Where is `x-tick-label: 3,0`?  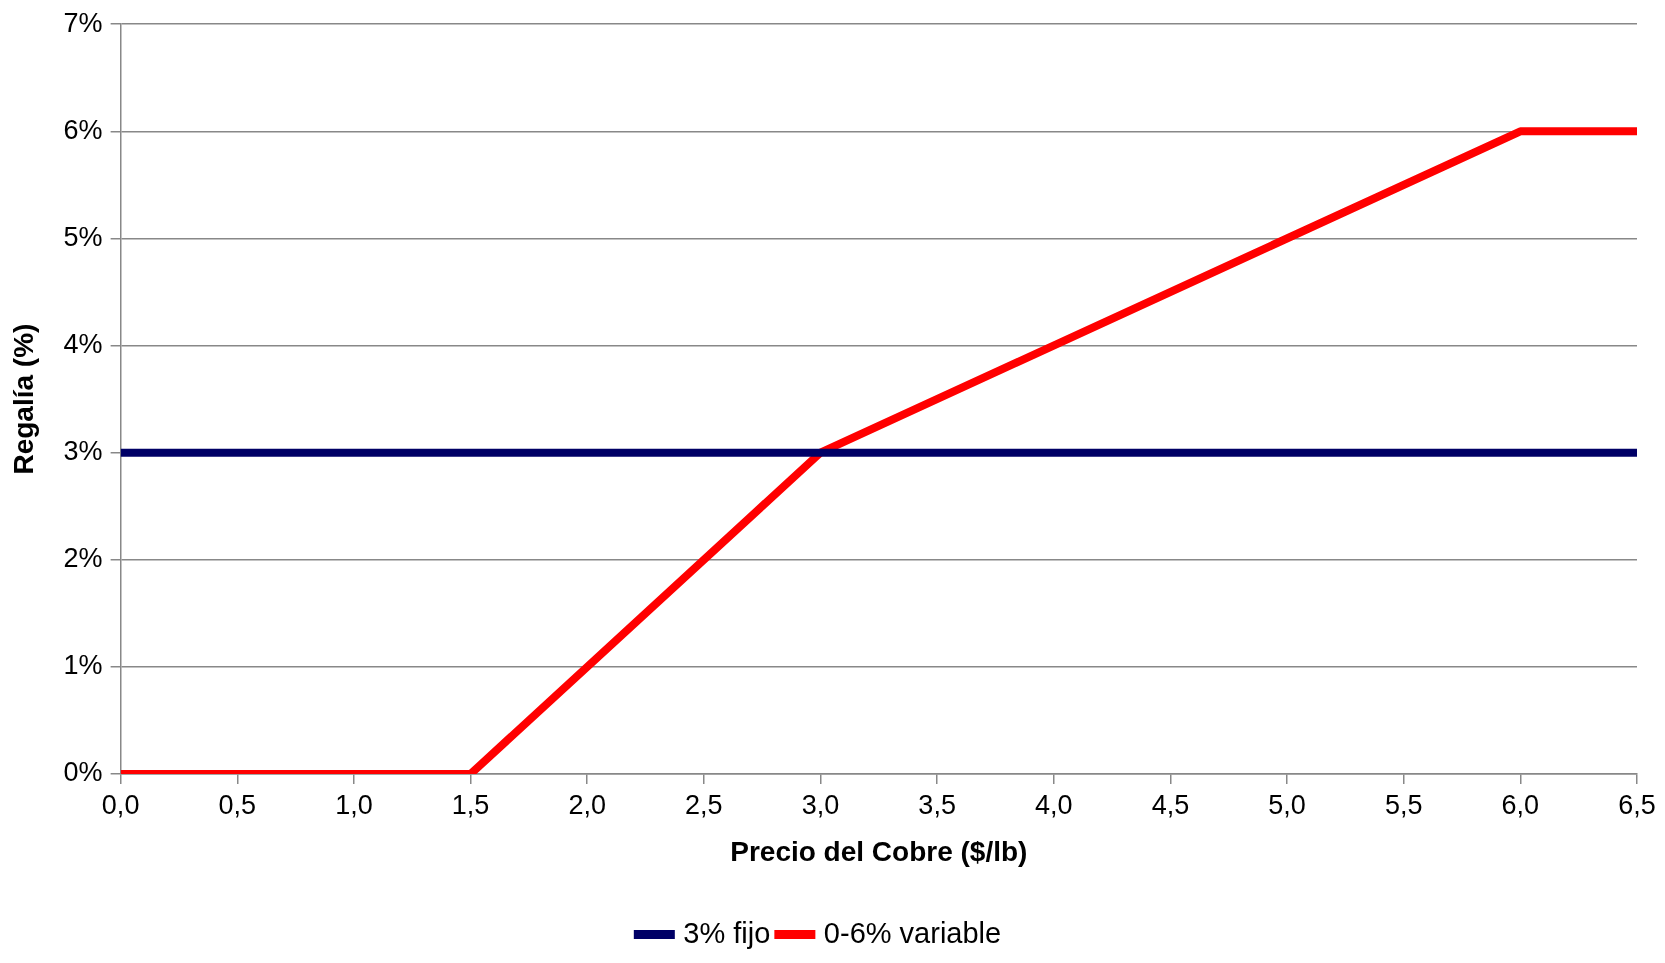 x-tick-label: 3,0 is located at coordinates (820, 804).